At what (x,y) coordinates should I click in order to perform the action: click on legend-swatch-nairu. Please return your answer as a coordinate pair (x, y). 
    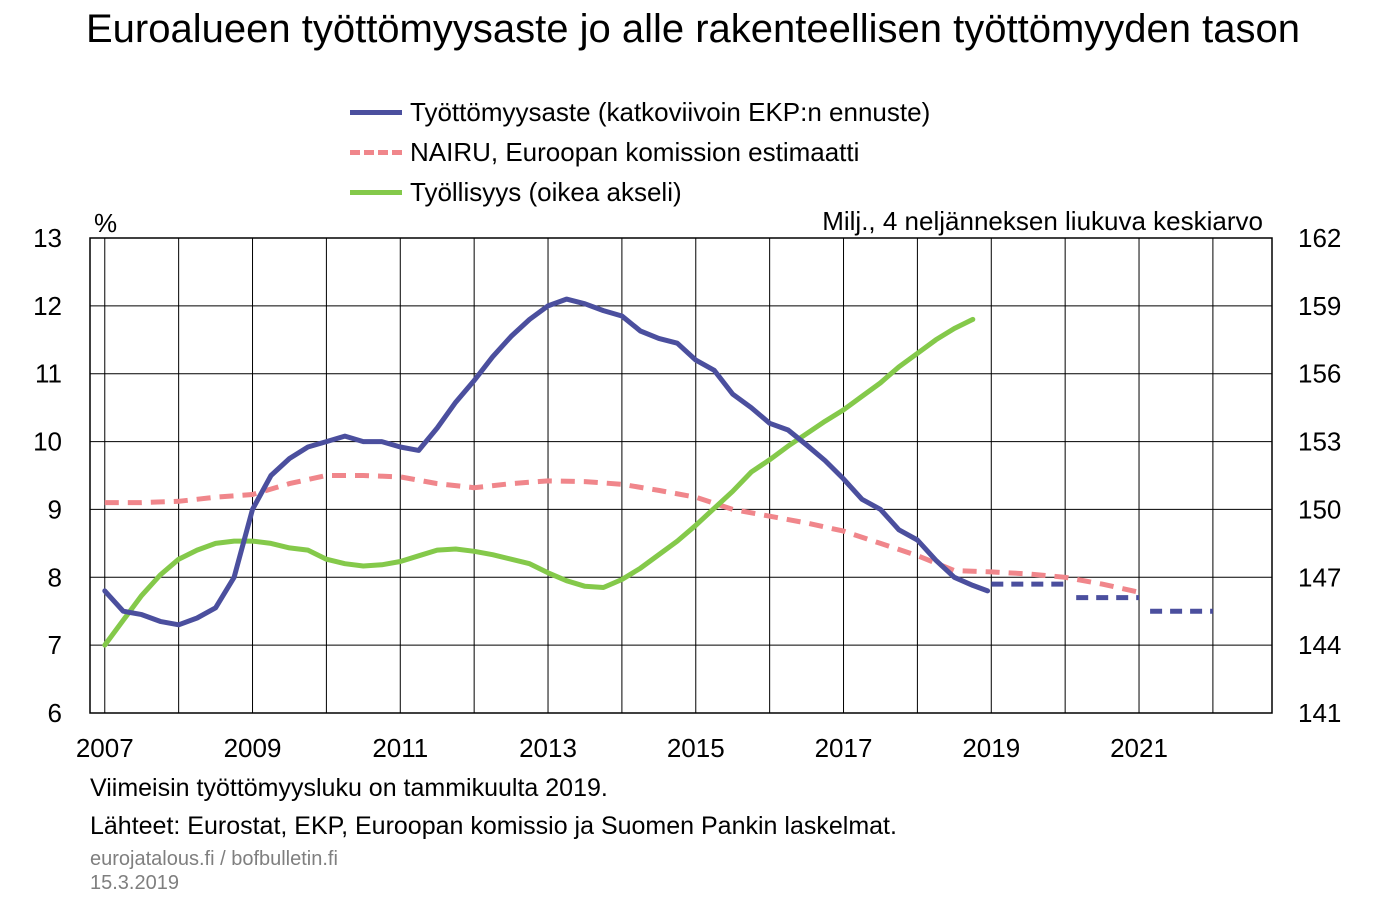
    Looking at the image, I should click on (376, 152).